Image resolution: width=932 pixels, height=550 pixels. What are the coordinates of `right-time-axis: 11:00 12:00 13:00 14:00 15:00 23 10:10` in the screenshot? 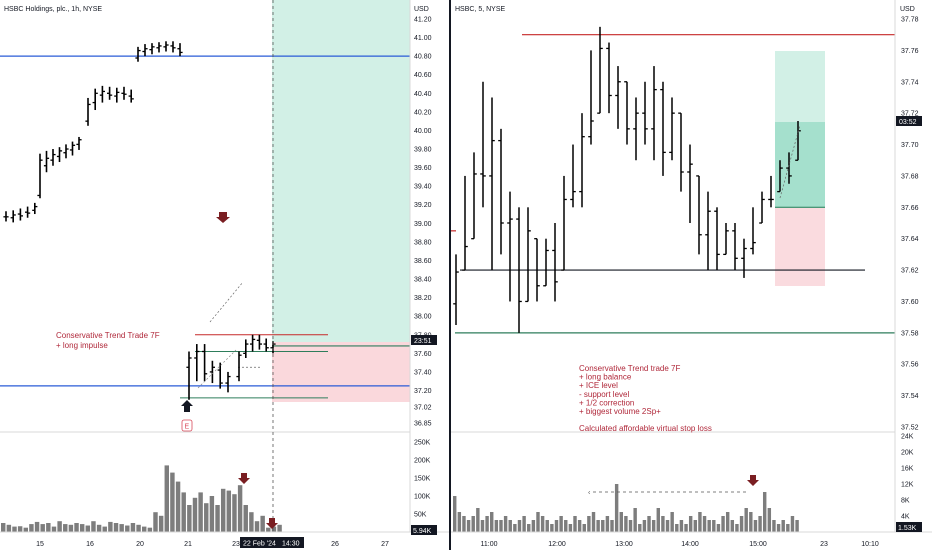 It's located at (680, 544).